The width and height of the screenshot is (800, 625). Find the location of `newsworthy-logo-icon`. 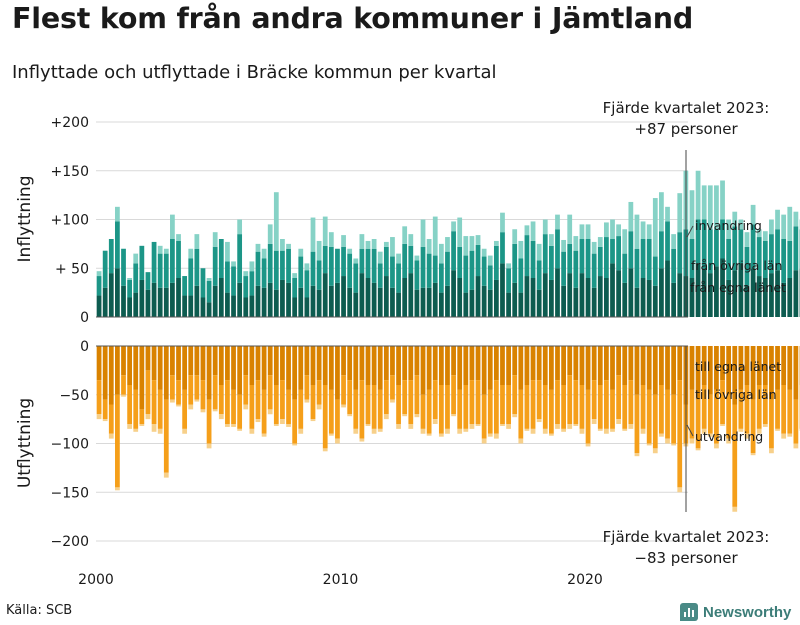

newsworthy-logo-icon is located at coordinates (689, 612).